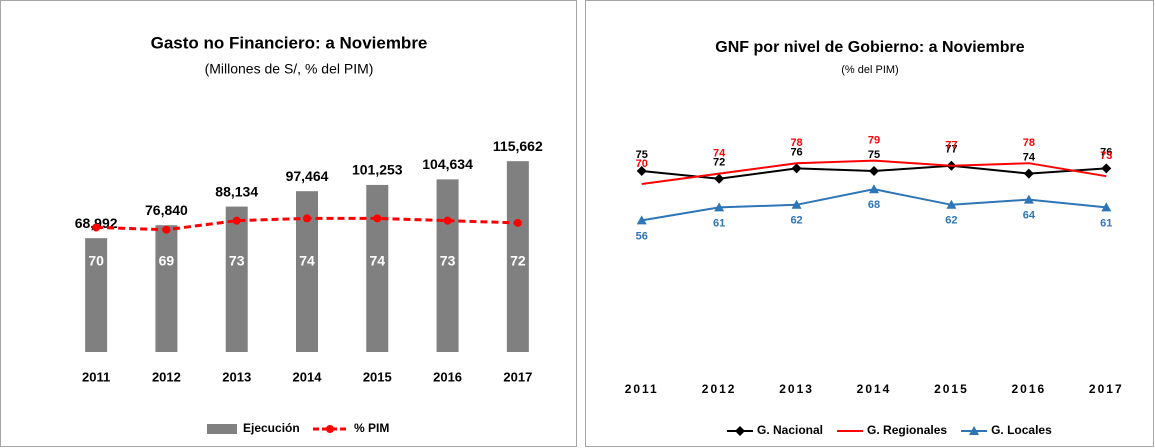  Describe the element at coordinates (869, 70) in the screenshot. I see `chart-subtitle: (% del PIM)` at that location.